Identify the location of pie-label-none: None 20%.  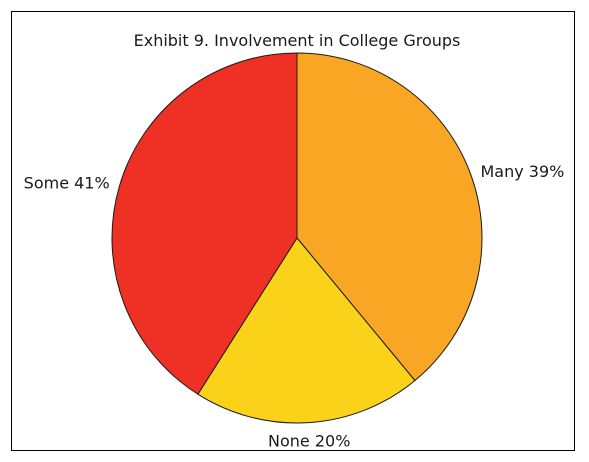
(309, 441).